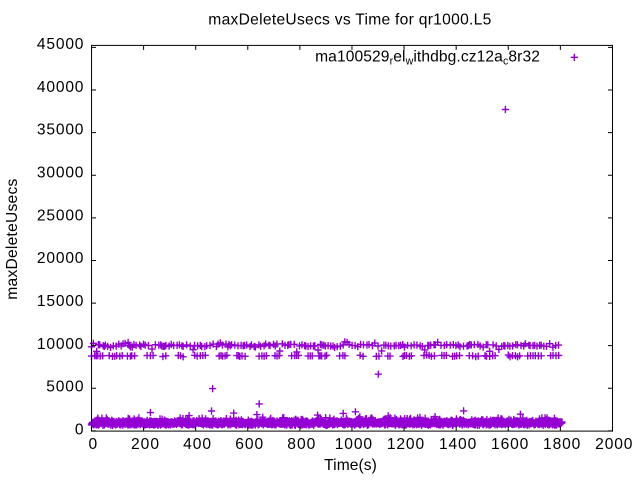 The image size is (640, 485). I want to click on svg-text: 40000, so click(60, 87).